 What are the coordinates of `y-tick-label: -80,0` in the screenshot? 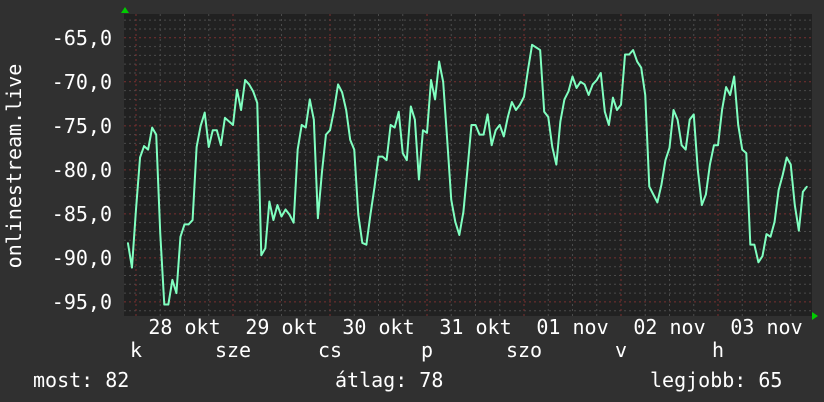 It's located at (82, 170).